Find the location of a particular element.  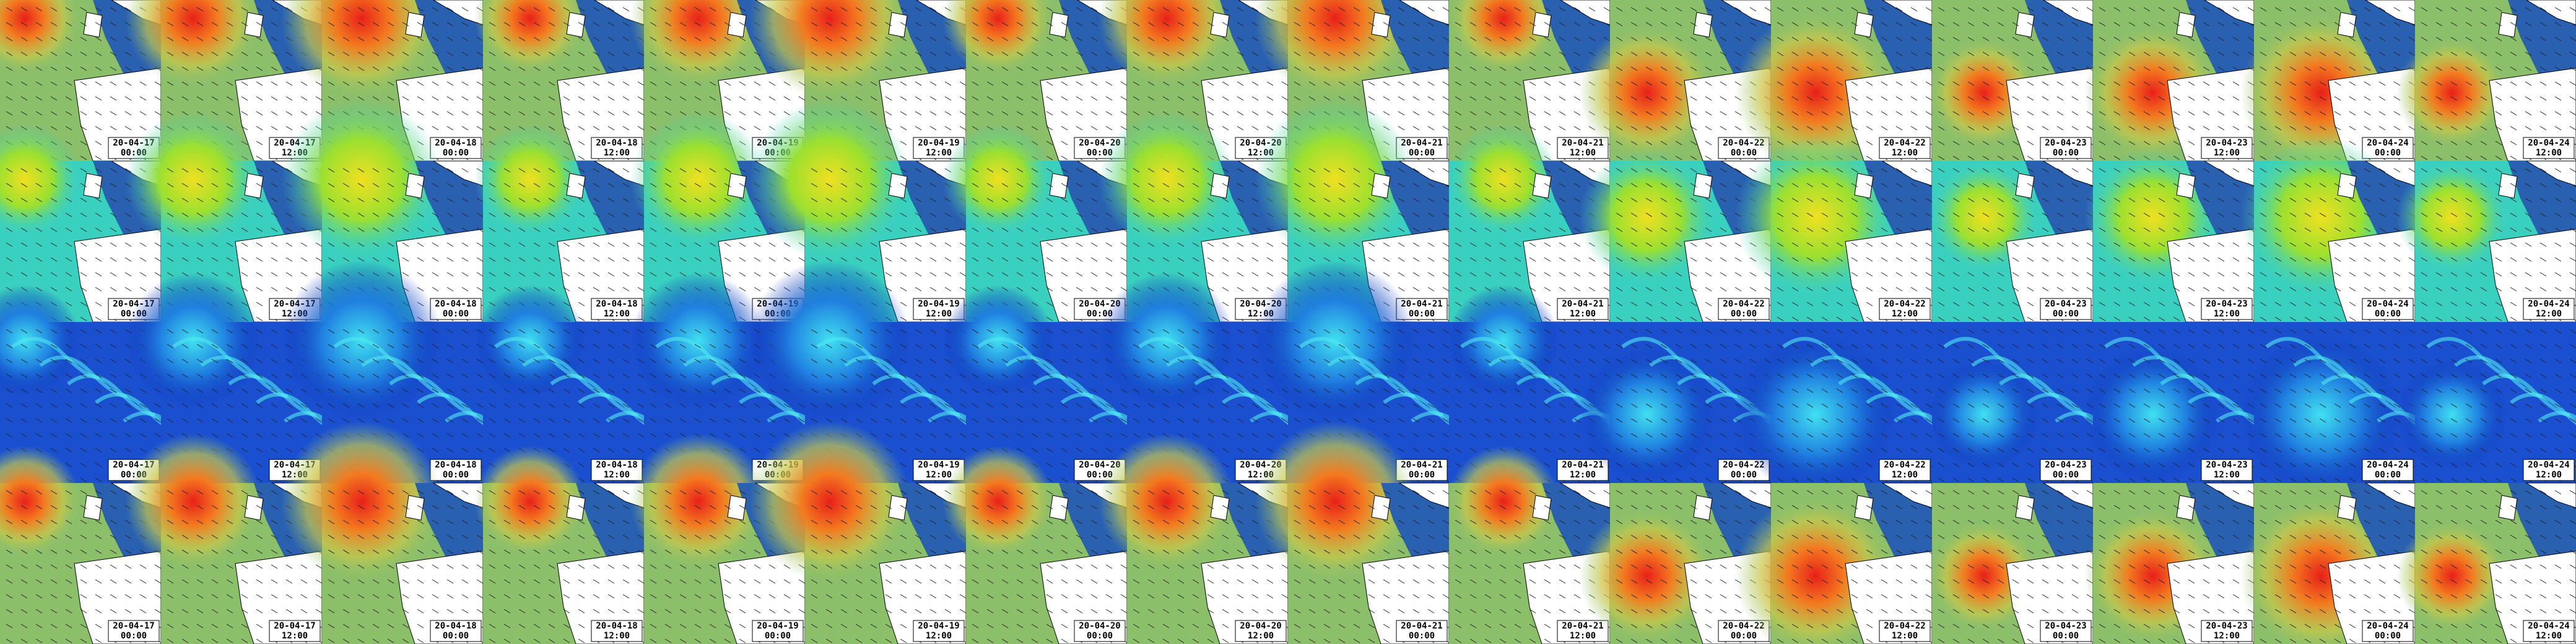

sea is located at coordinates (449, 526).